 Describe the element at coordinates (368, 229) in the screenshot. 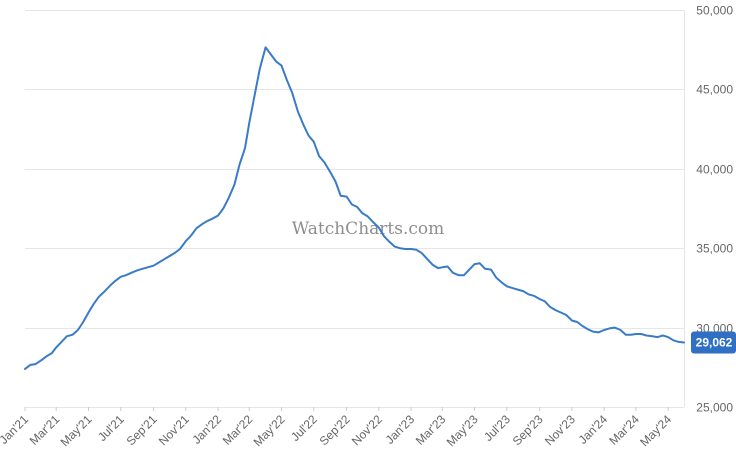

I see `watermark-text: WatchCharts.com` at that location.